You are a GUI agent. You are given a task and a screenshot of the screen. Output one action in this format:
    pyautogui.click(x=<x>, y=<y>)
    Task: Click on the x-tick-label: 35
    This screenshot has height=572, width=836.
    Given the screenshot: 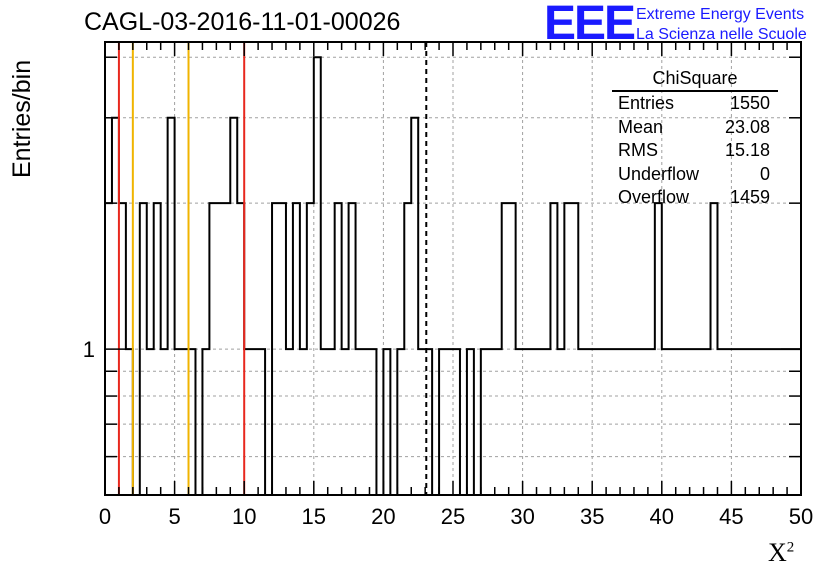 What is the action you would take?
    pyautogui.click(x=592, y=516)
    